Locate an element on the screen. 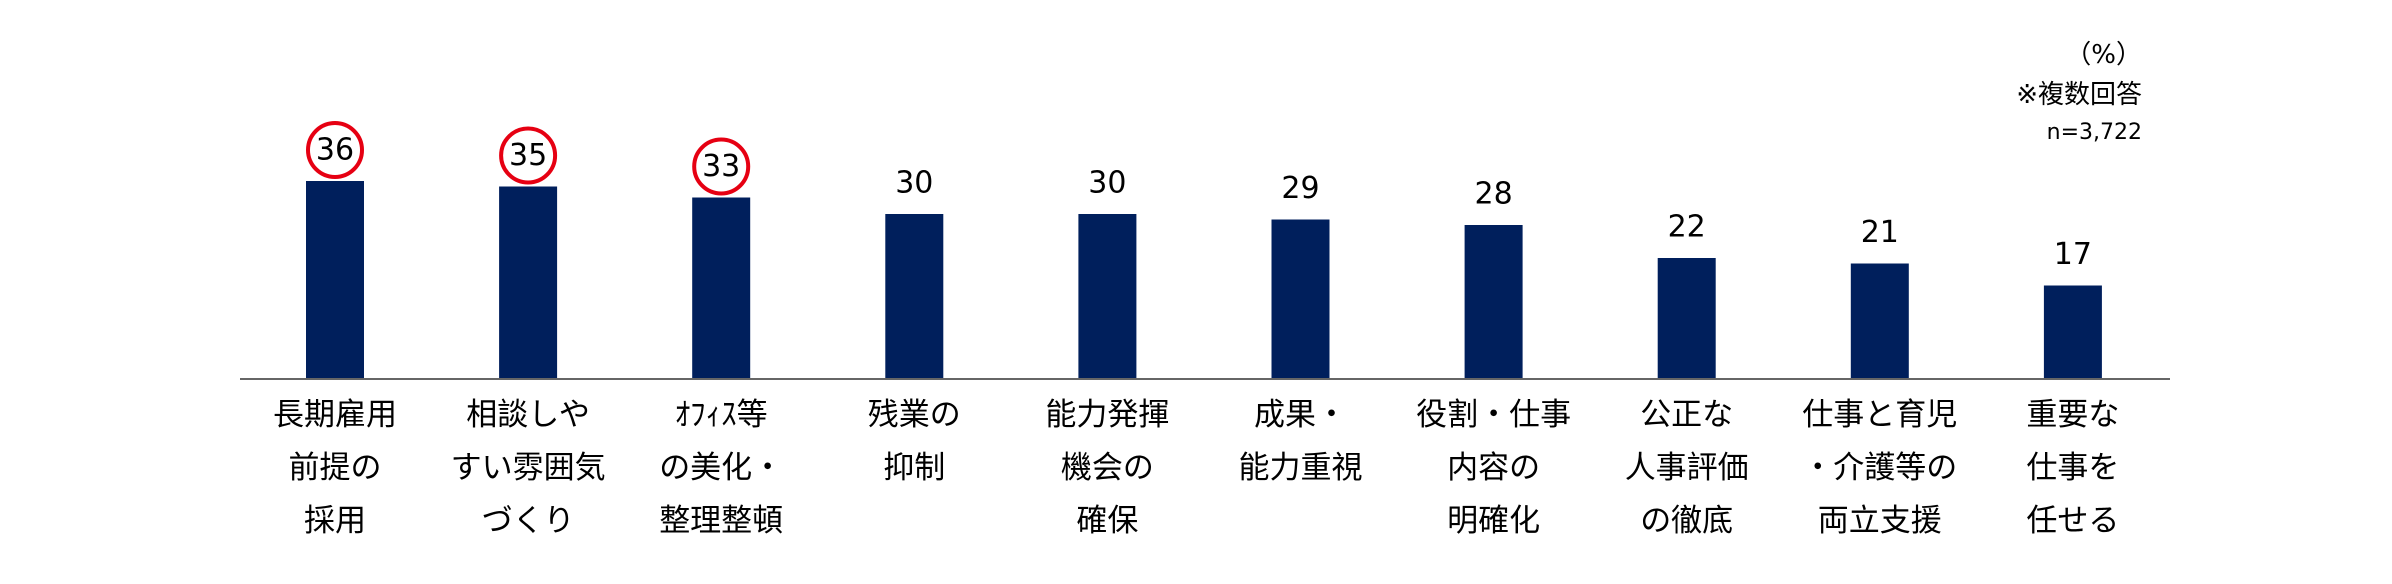  value-label-8: 22 is located at coordinates (1687, 227).